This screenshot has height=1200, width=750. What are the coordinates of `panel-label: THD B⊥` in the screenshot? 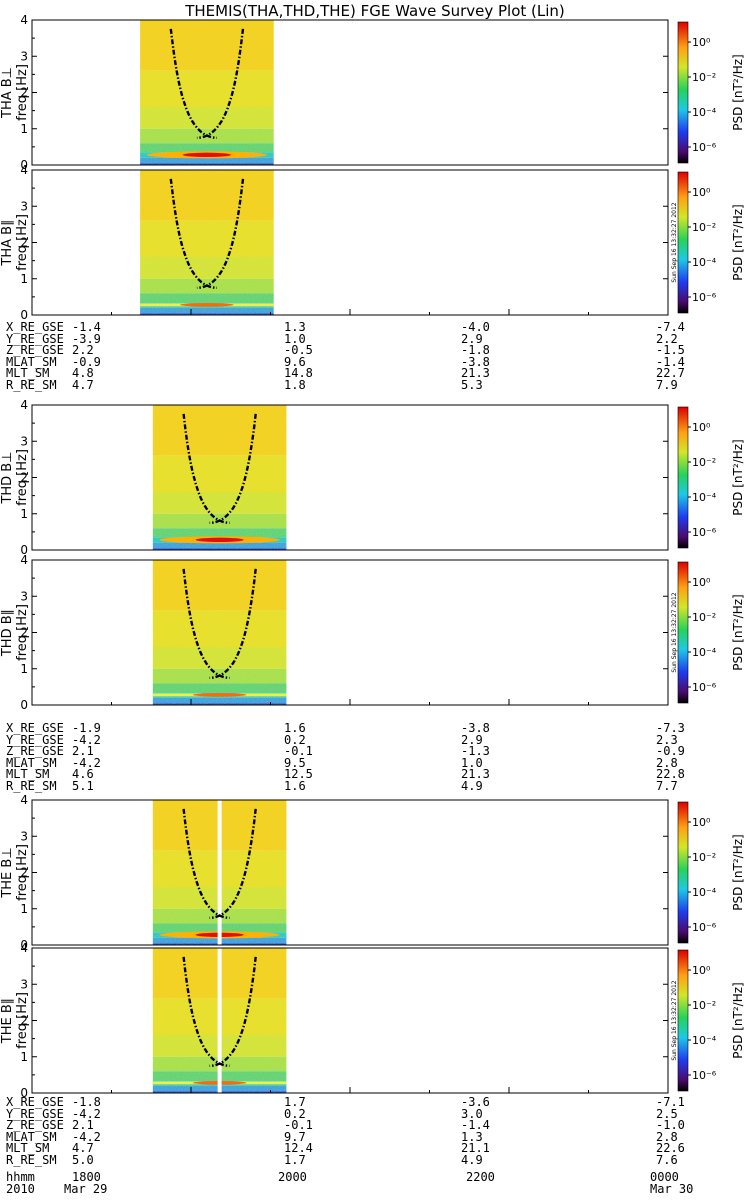 It's located at (7, 477).